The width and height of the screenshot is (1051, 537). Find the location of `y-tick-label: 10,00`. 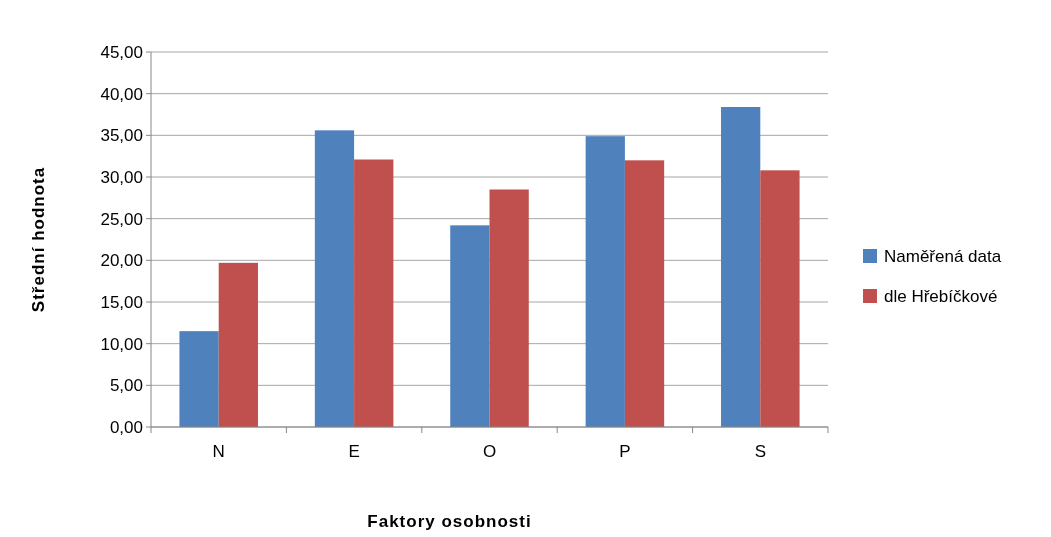

y-tick-label: 10,00 is located at coordinates (121, 344).